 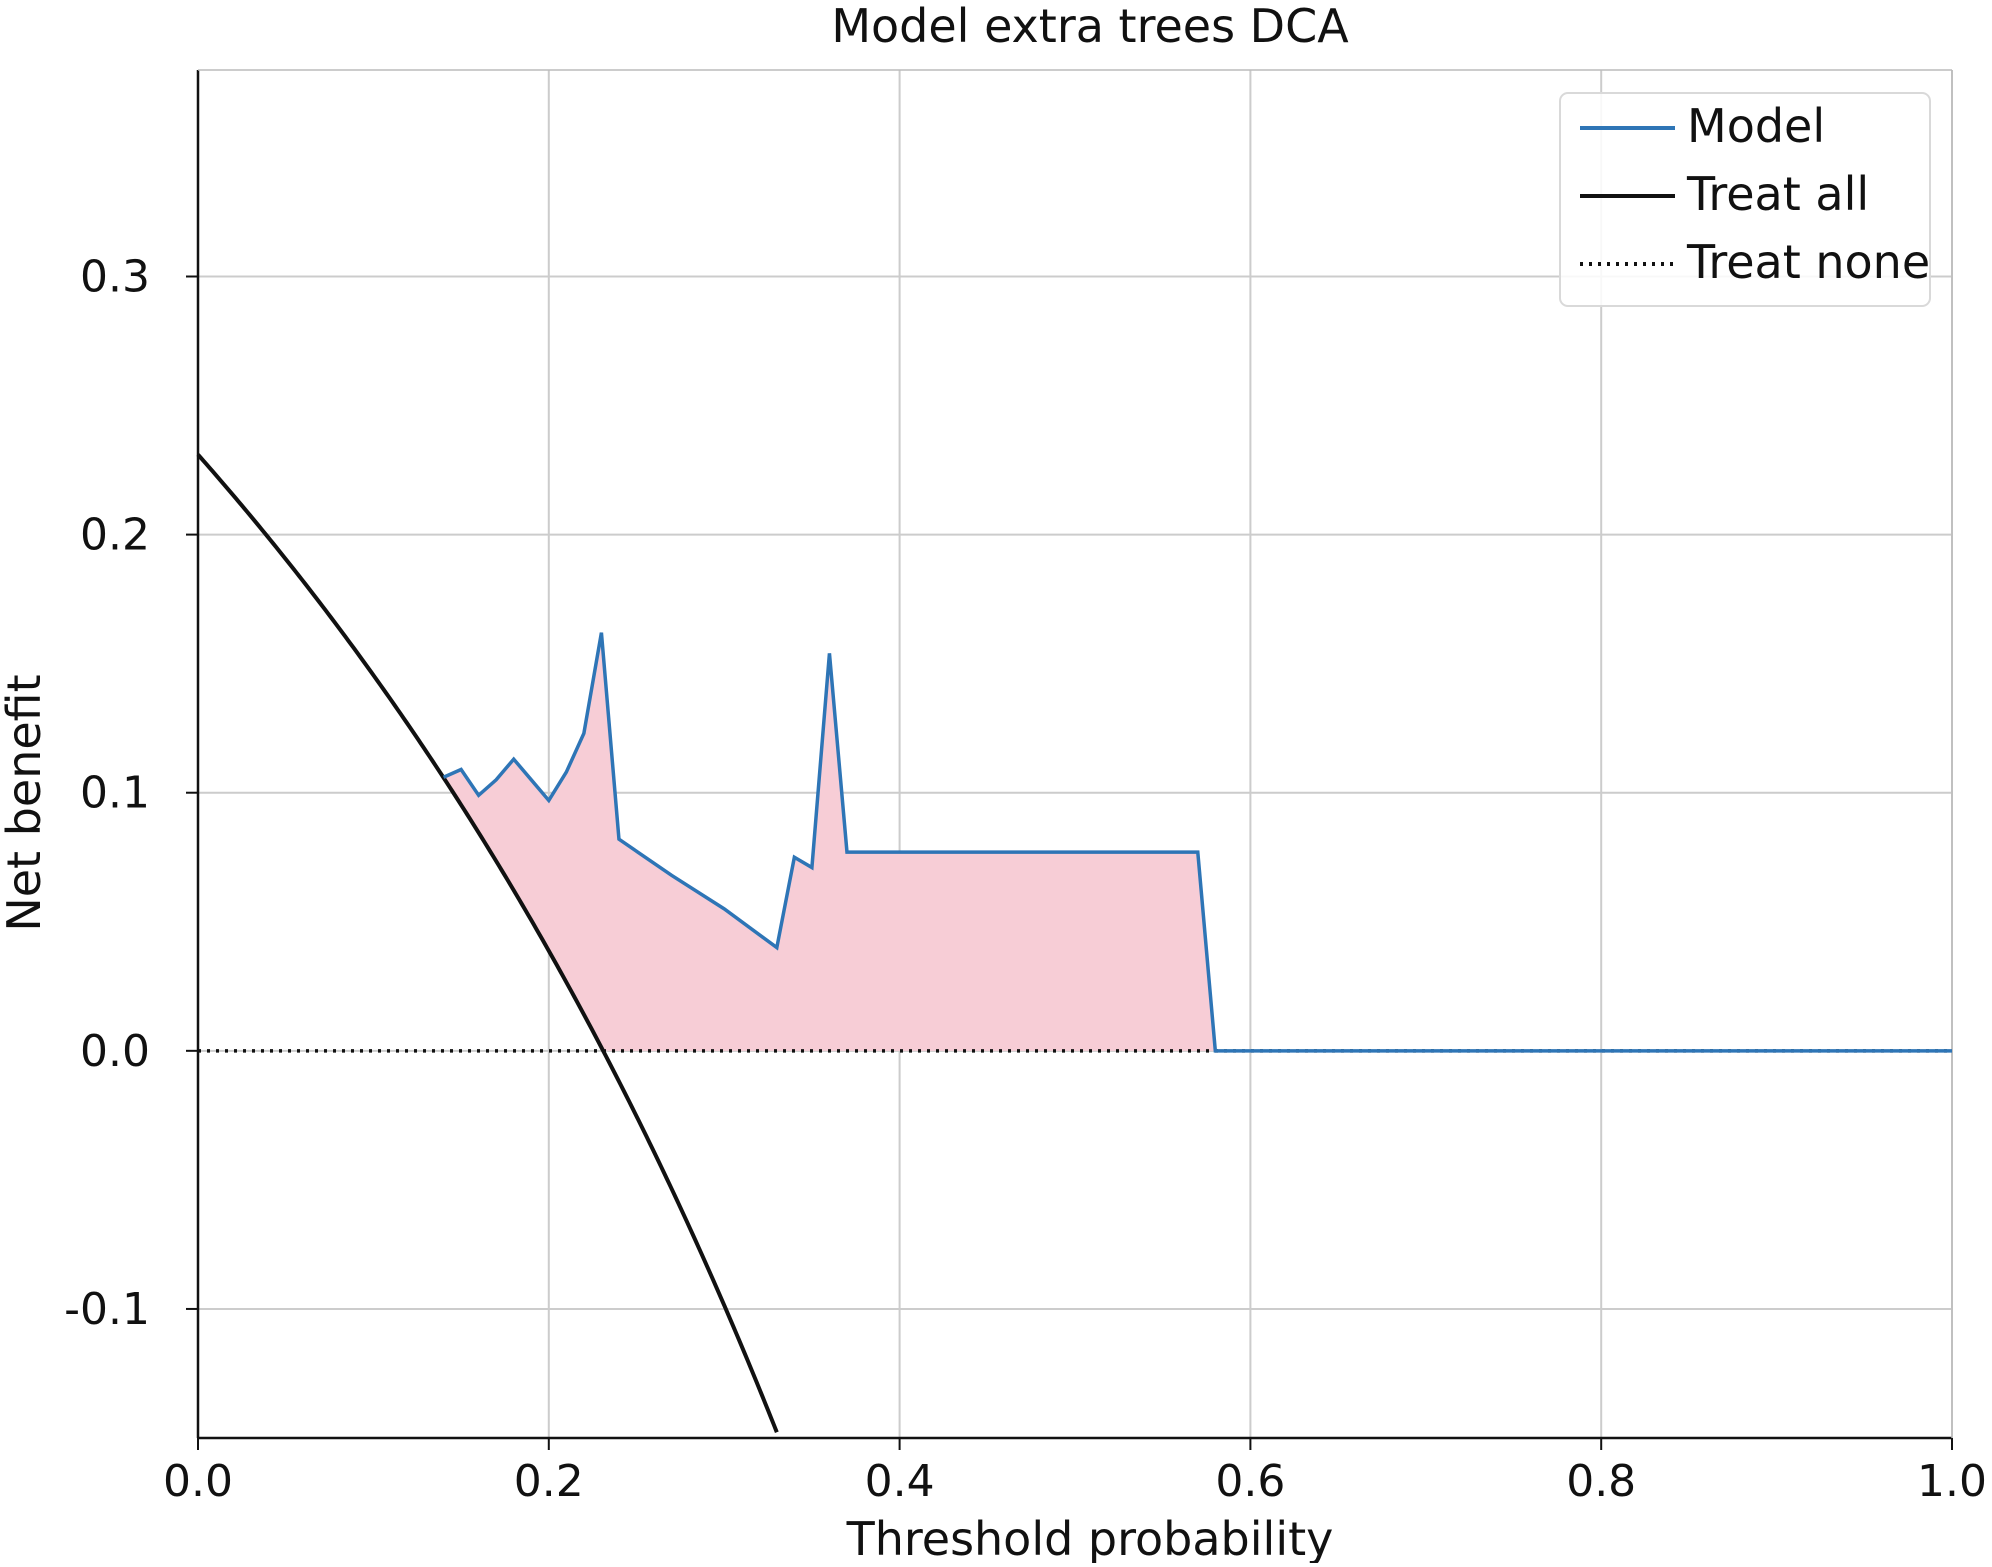 I want to click on x-tick-label: 0.2, so click(x=549, y=1481).